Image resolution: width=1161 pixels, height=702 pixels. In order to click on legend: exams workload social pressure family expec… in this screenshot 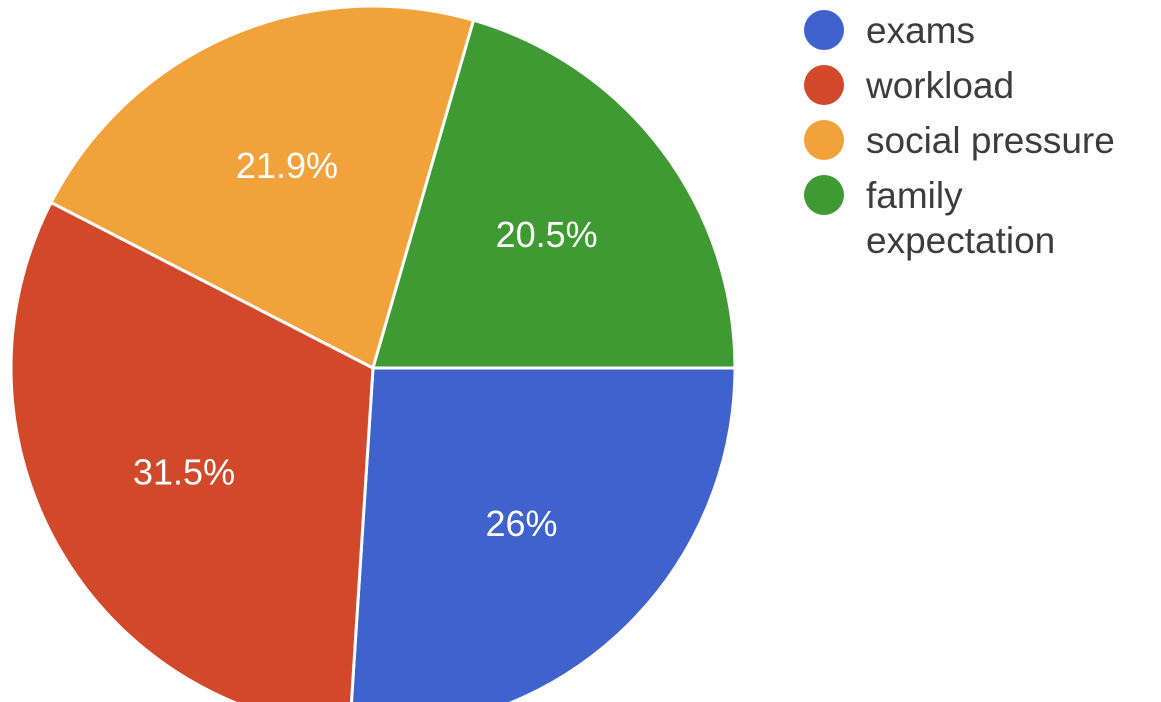, I will do `click(982, 140)`.